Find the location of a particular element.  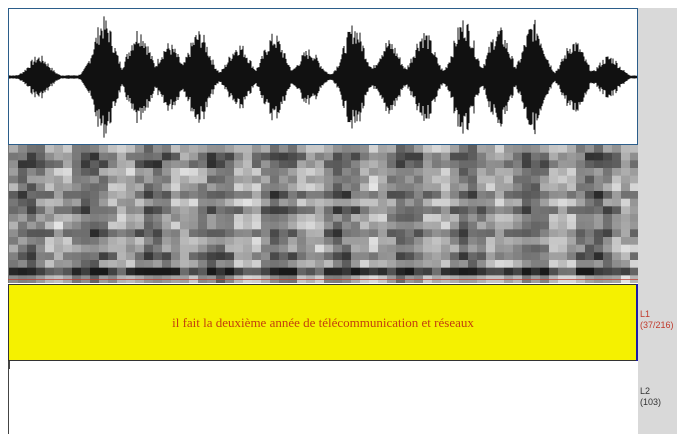

panel-top-gap is located at coordinates (657, 4).